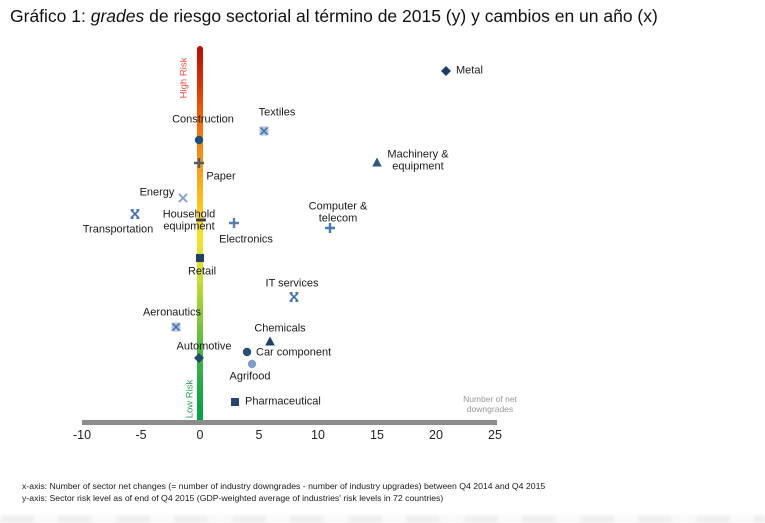  Describe the element at coordinates (199, 163) in the screenshot. I see `marker-plus-paper` at that location.